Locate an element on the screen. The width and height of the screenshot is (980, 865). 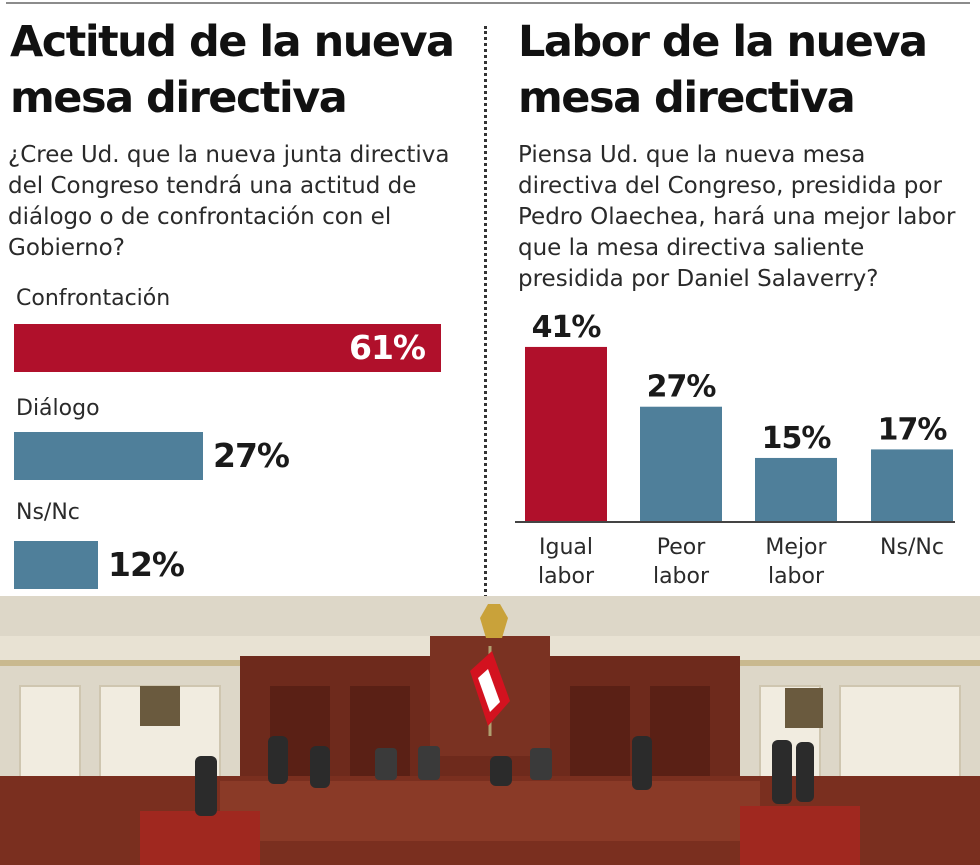
vbar-igual-labor is located at coordinates (566, 434).